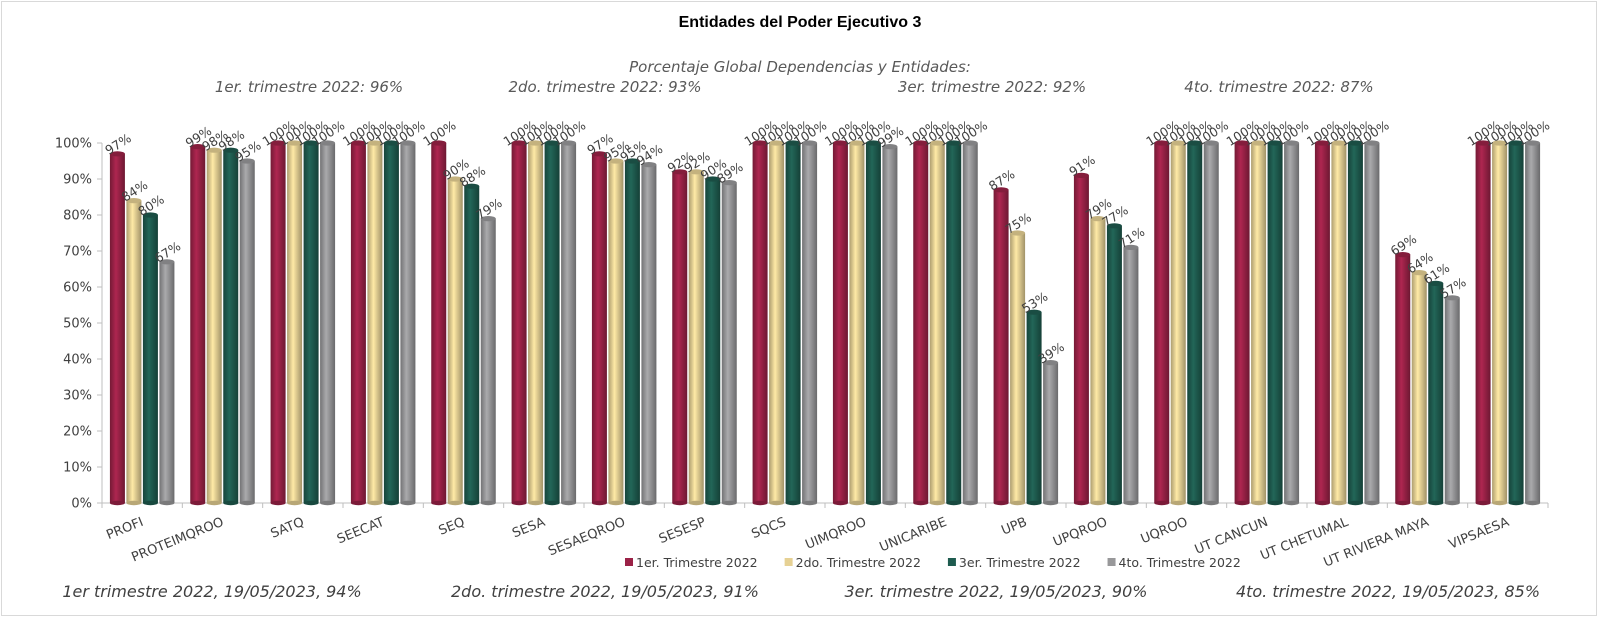  What do you see at coordinates (1278, 87) in the screenshot?
I see `quarter-label-4: 4to. trimestre 2022: 87%` at bounding box center [1278, 87].